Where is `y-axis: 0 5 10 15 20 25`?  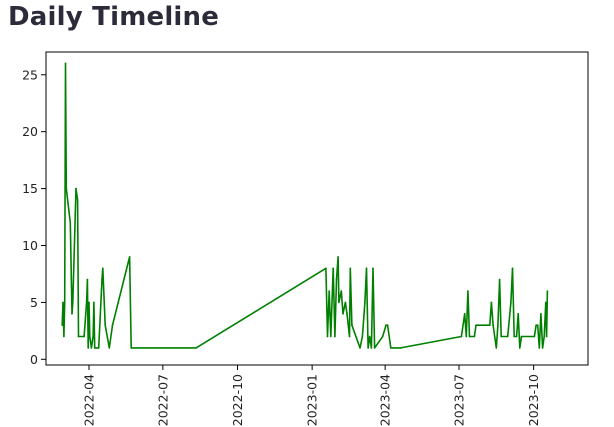 y-axis: 0 5 10 15 20 25 is located at coordinates (34, 217).